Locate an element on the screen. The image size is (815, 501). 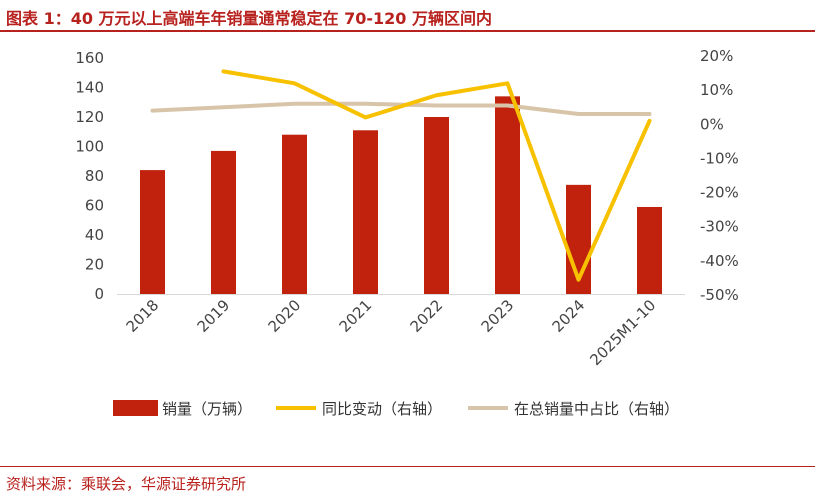
left-tick-label: 140 is located at coordinates (89, 88).